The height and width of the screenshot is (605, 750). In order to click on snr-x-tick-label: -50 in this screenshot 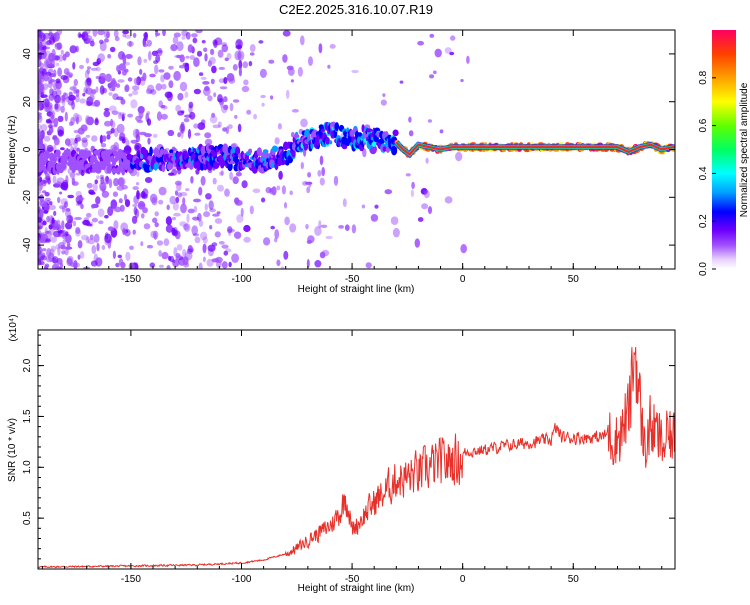, I will do `click(352, 579)`.